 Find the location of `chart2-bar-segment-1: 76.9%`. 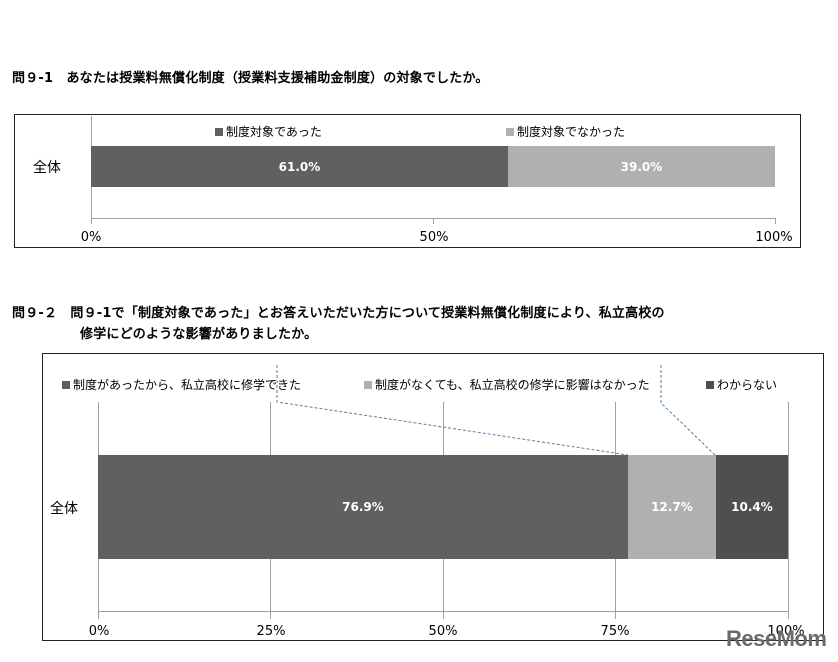

chart2-bar-segment-1: 76.9% is located at coordinates (363, 507).